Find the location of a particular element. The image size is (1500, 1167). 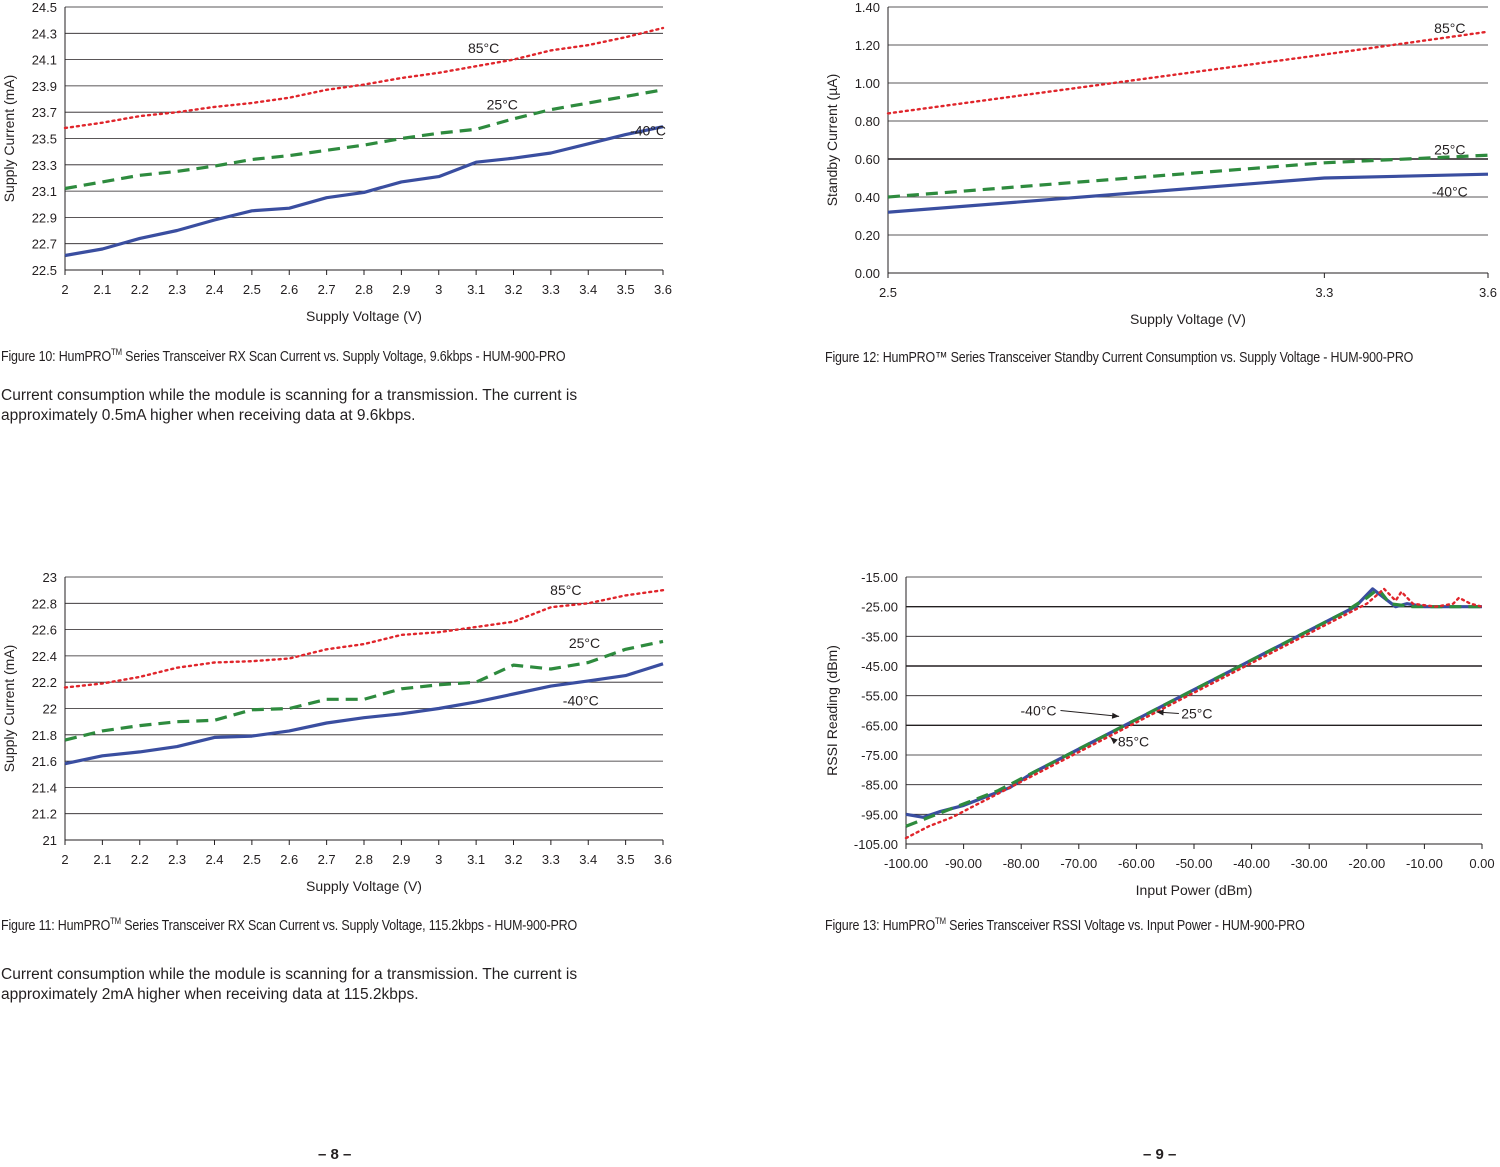

x-tick-label: -20.00 is located at coordinates (1366, 863).